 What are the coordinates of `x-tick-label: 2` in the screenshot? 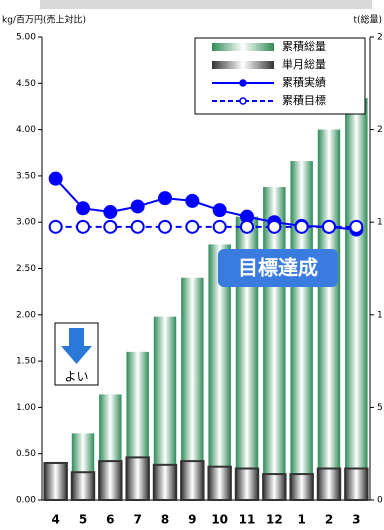 It's located at (329, 520).